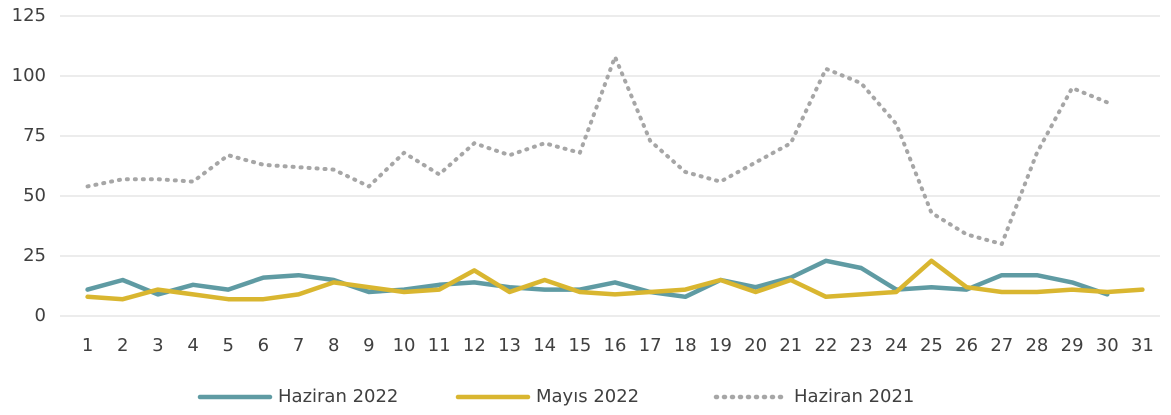 The image size is (1171, 415). What do you see at coordinates (579, 345) in the screenshot?
I see `x-tick-label: 15` at bounding box center [579, 345].